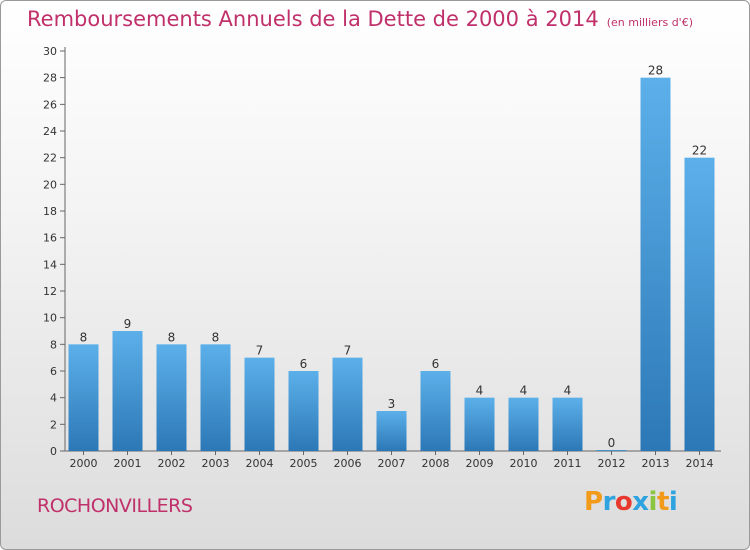 The height and width of the screenshot is (550, 750). What do you see at coordinates (53, 424) in the screenshot?
I see `y-tick-label: 2` at bounding box center [53, 424].